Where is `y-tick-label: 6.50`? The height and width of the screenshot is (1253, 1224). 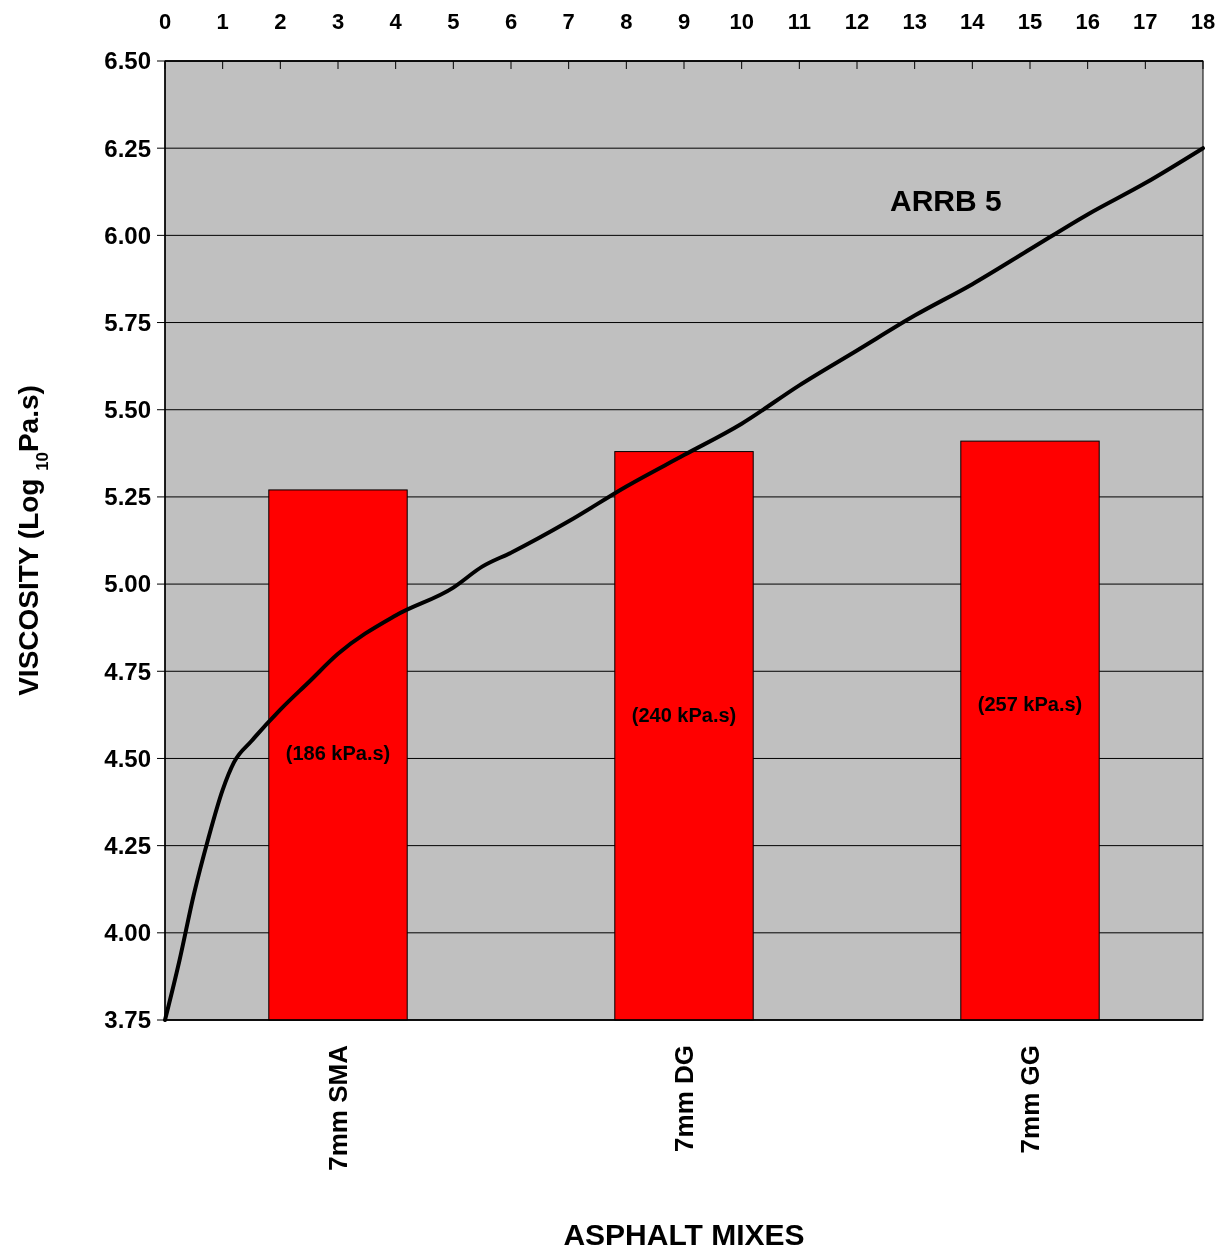
y-tick-label: 6.50 is located at coordinates (127, 61).